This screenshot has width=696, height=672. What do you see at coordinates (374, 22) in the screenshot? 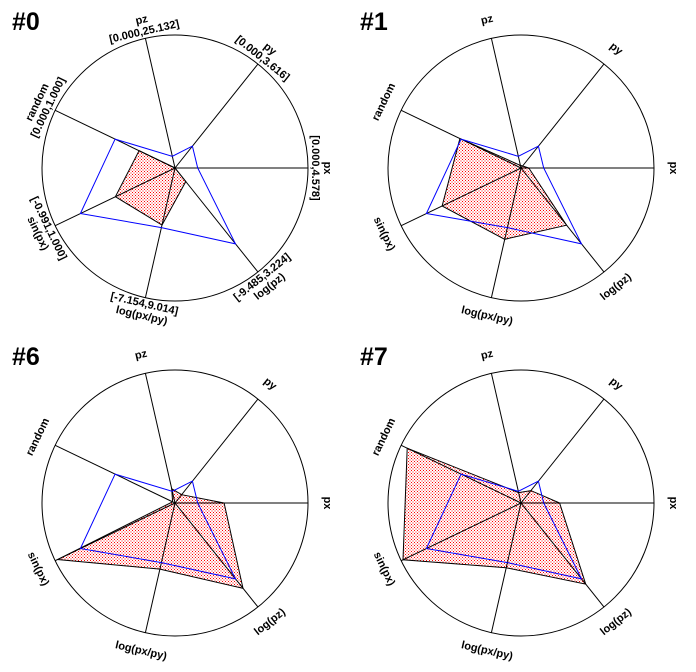
I see `entry-title: #1` at bounding box center [374, 22].